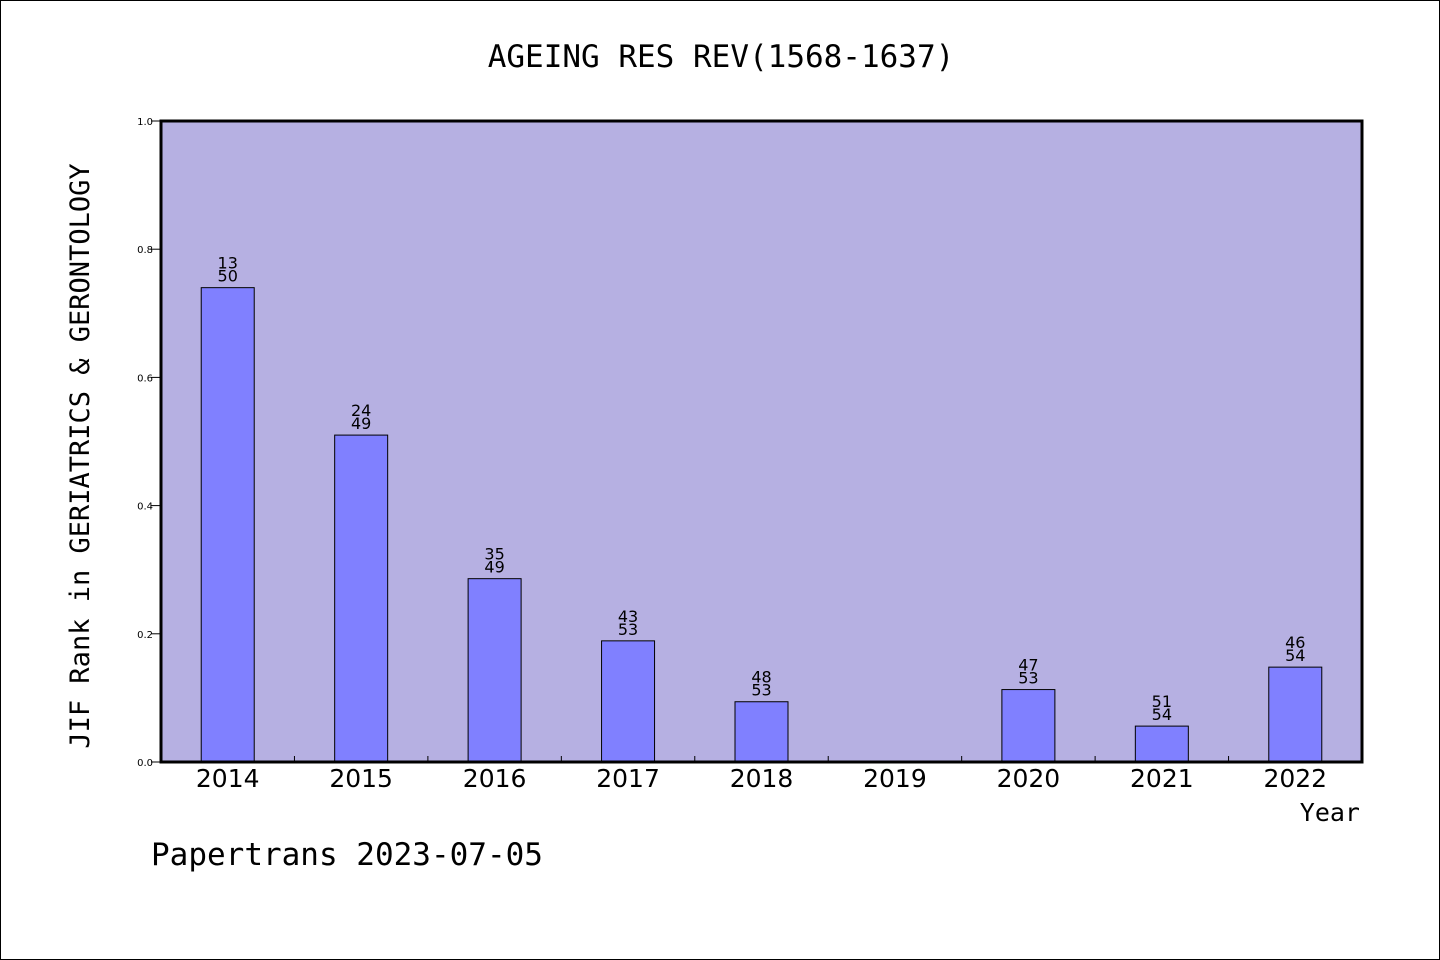  Describe the element at coordinates (1162, 701) in the screenshot. I see `bar-rank-label: 51` at that location.